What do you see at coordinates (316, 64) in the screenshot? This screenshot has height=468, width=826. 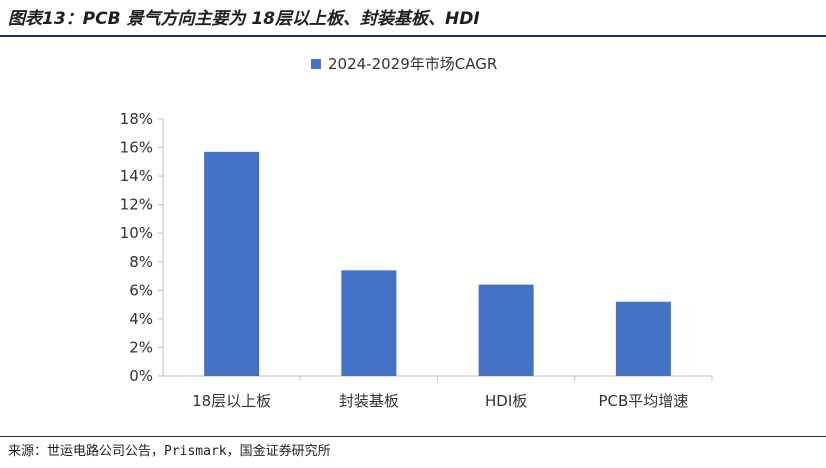 I see `legend-swatch` at bounding box center [316, 64].